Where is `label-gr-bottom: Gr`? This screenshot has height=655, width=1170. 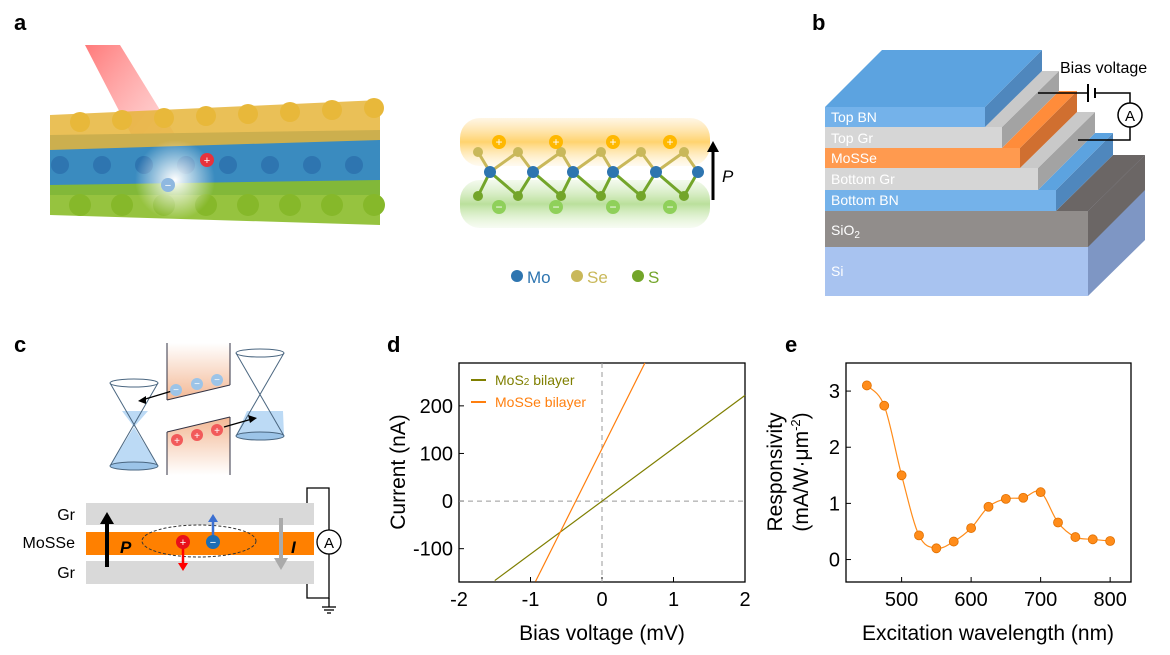
label-gr-bottom: Gr is located at coordinates (66, 573).